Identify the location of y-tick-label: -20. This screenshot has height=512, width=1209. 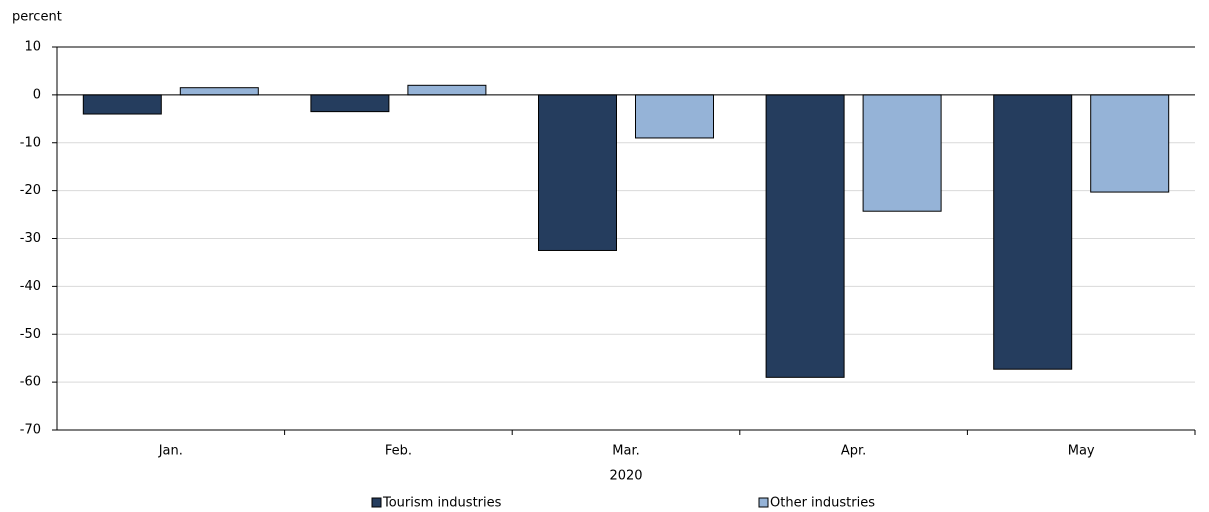
(30, 190).